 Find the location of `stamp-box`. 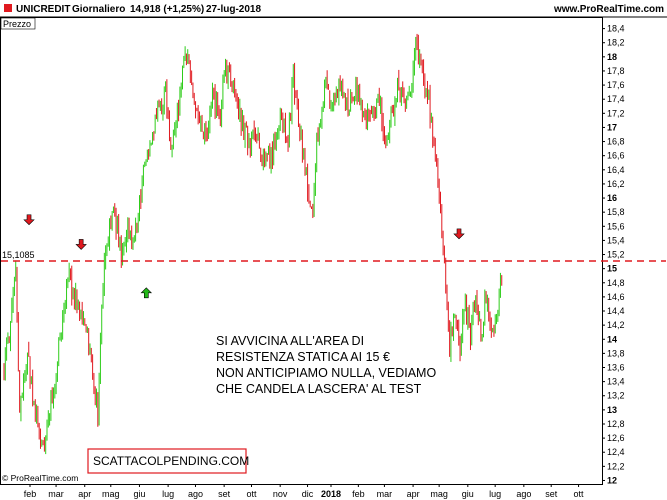

stamp-box is located at coordinates (167, 461).